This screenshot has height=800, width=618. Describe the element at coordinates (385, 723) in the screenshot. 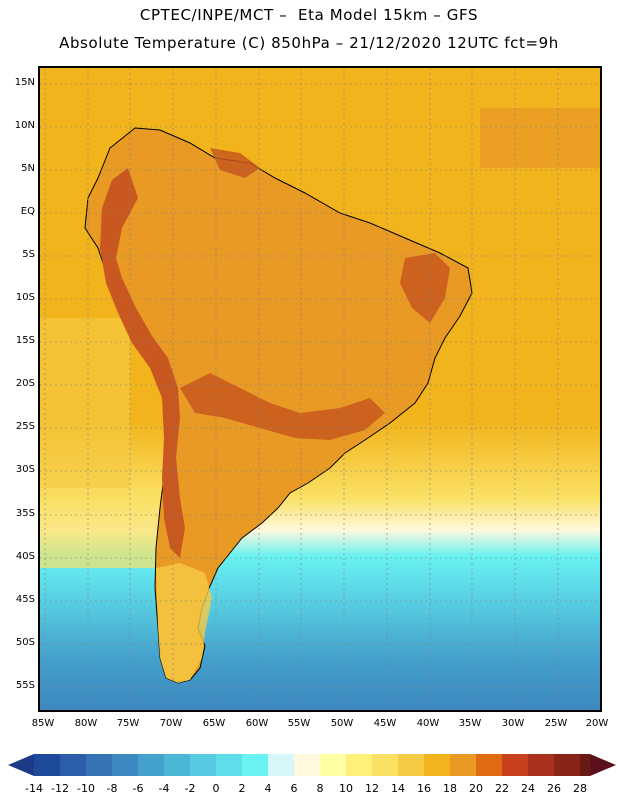

I see `lon-label-45w: 45W` at that location.